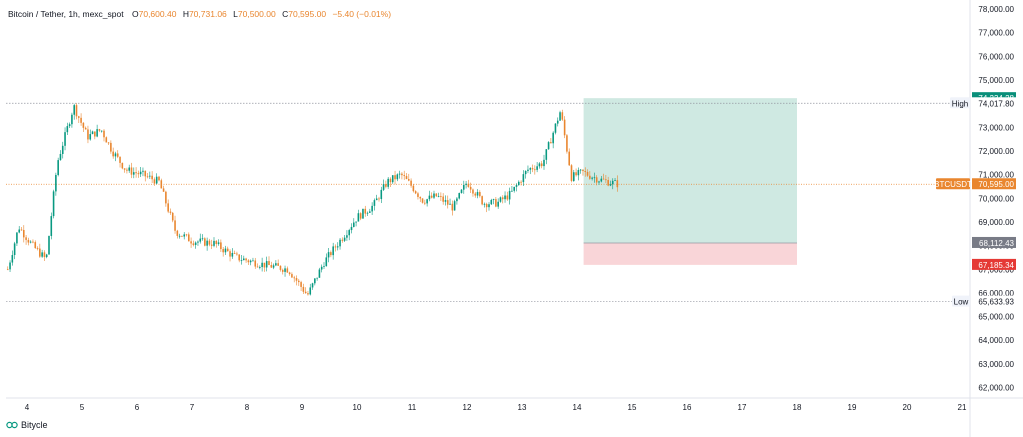 The width and height of the screenshot is (1023, 437). Describe the element at coordinates (960, 103) in the screenshot. I see `high-tag-bg` at that location.